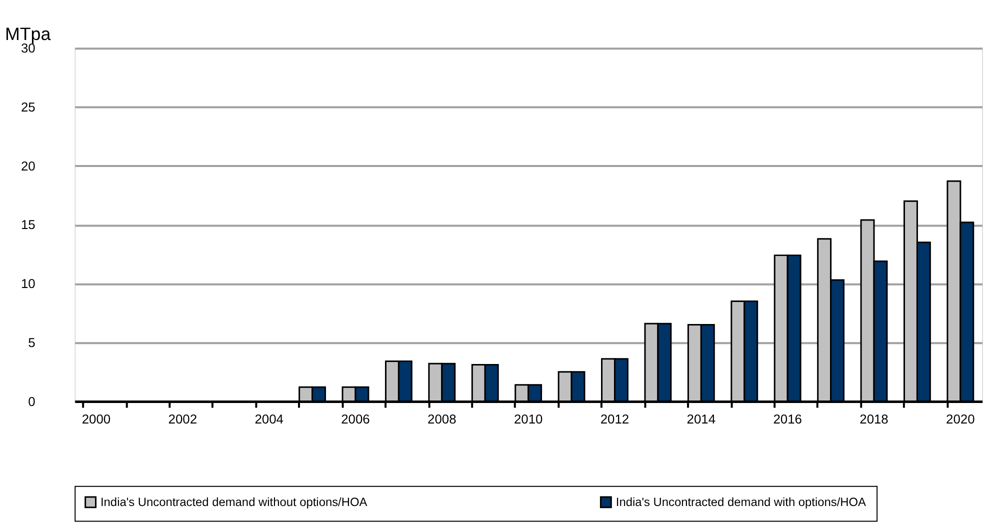 The image size is (987, 525). I want to click on x-tick-label: 2010, so click(528, 419).